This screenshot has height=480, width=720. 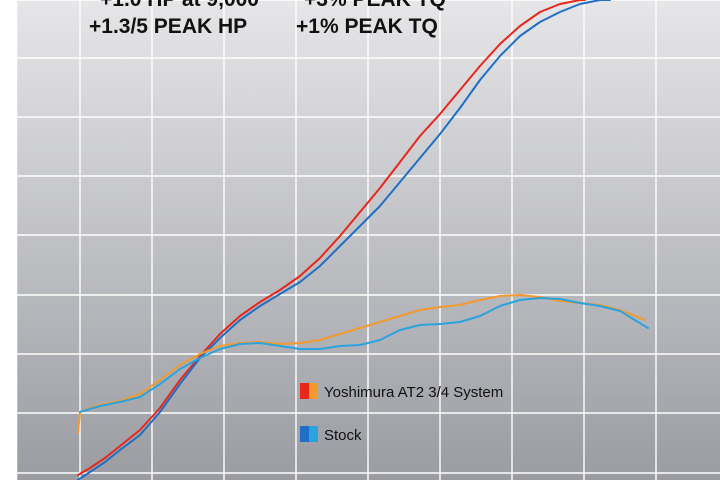 What do you see at coordinates (179, 5) in the screenshot?
I see `headline-partial-top-left: +1.0 HP at 9,000` at bounding box center [179, 5].